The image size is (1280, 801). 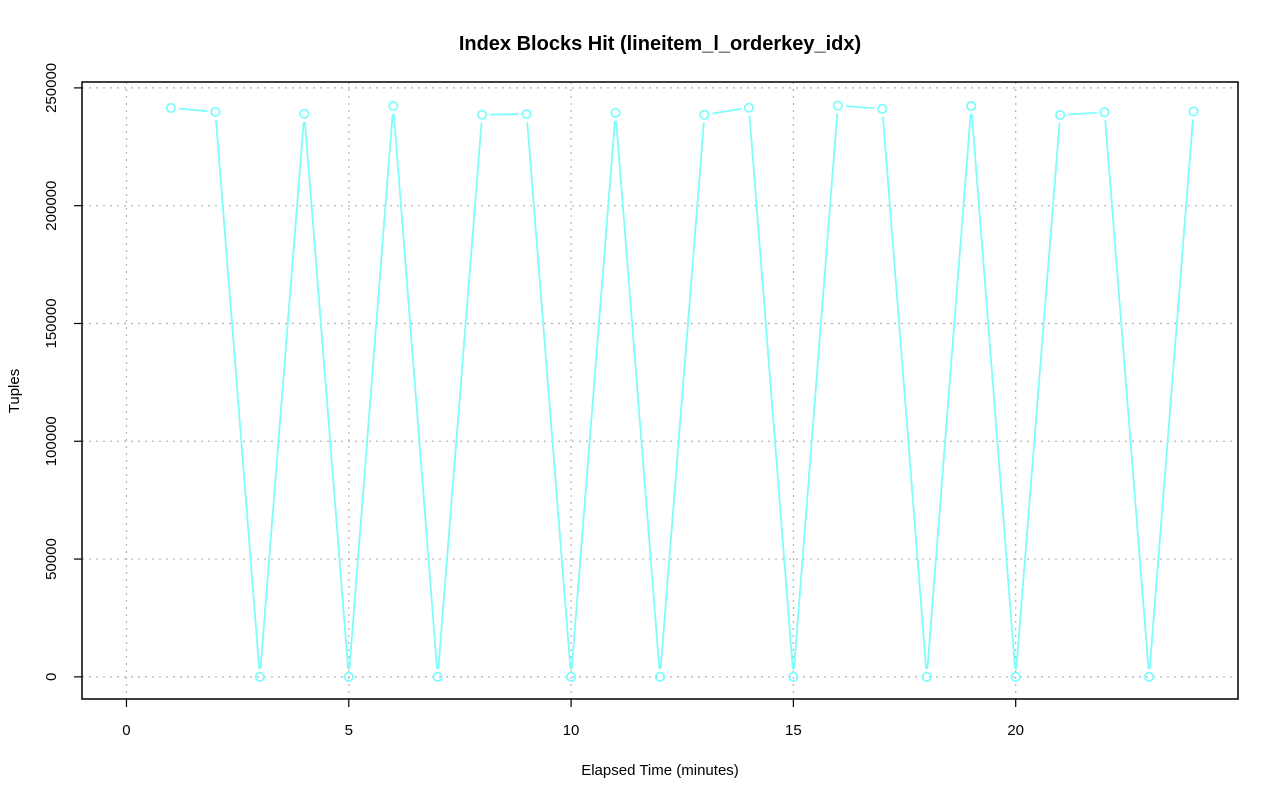 I want to click on y-tick-label: 250000, so click(x=51, y=88).